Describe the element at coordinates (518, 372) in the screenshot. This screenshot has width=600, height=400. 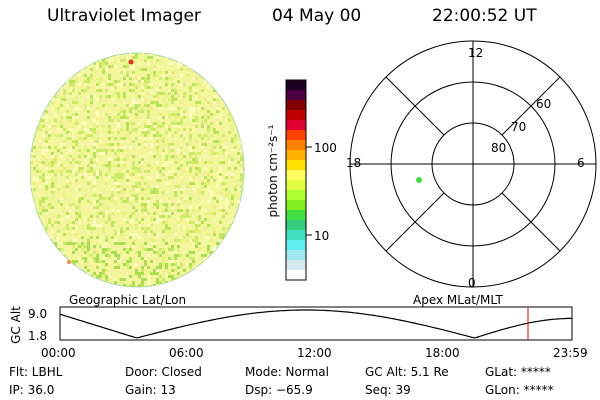
I see `status-glat: GLat: *****` at that location.